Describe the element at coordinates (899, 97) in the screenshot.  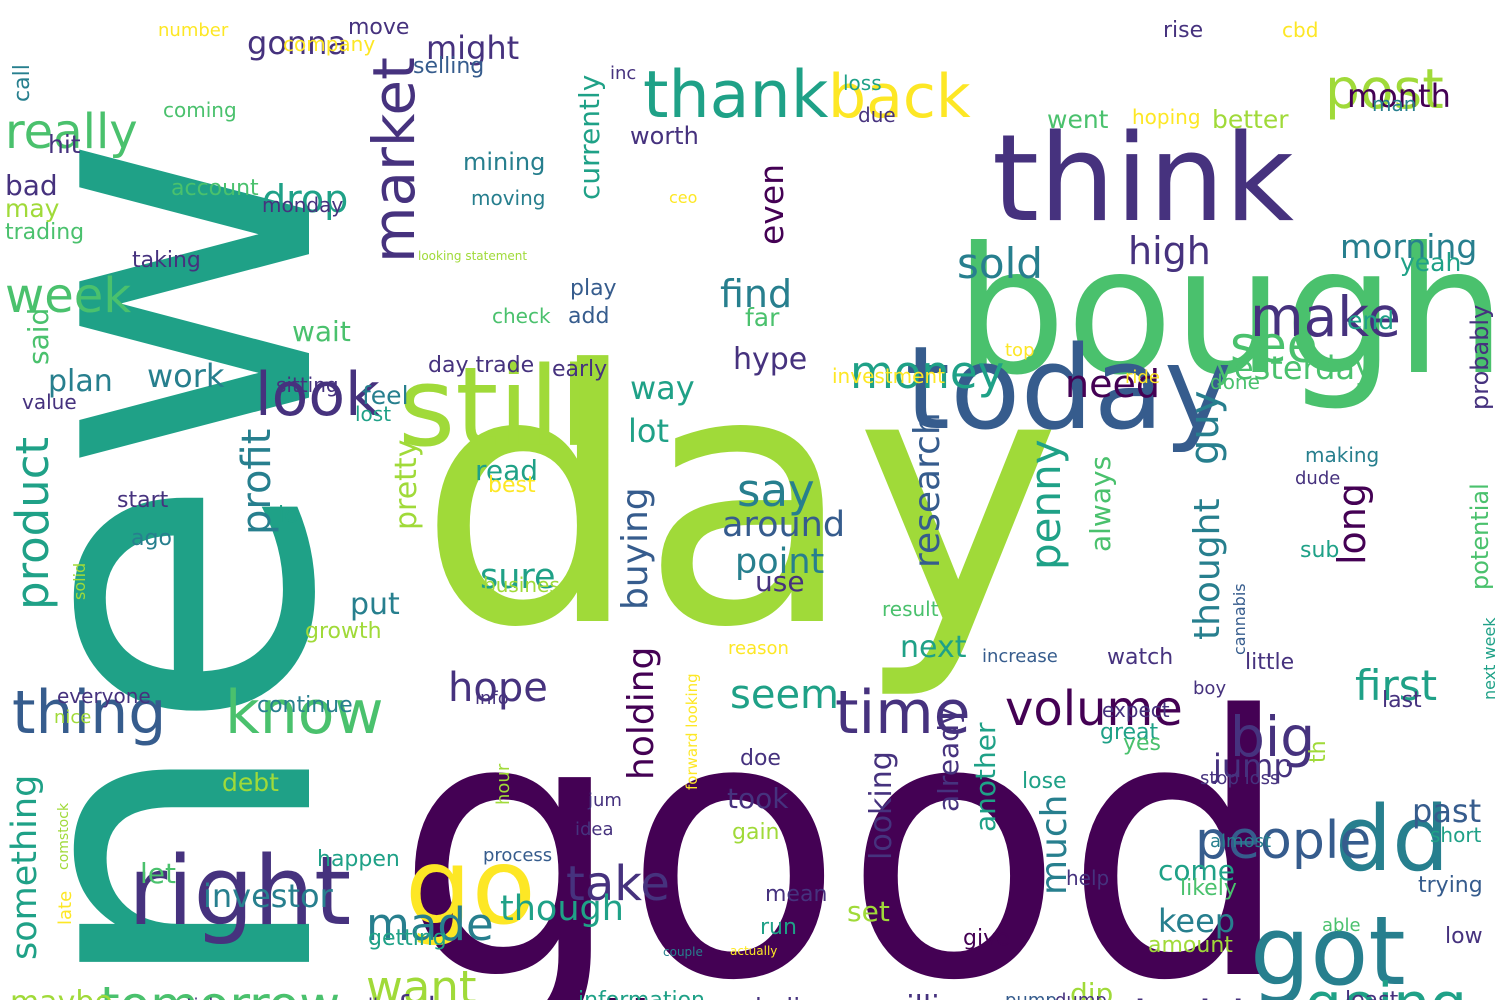
I see `word-back: back` at that location.